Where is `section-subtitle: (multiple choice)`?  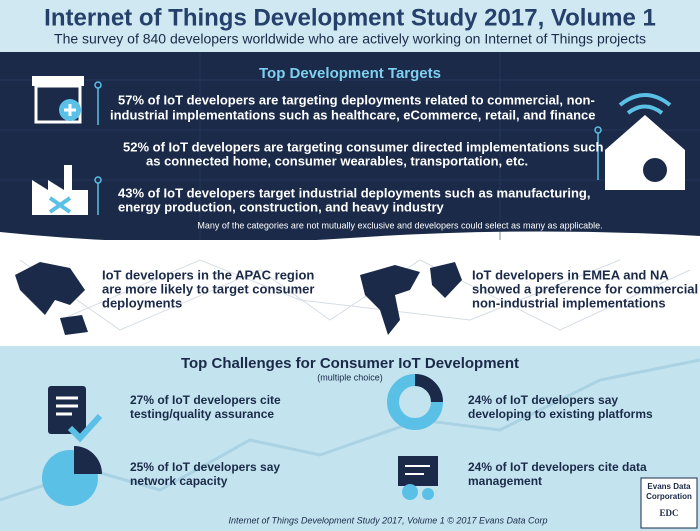
section-subtitle: (multiple choice) is located at coordinates (350, 377).